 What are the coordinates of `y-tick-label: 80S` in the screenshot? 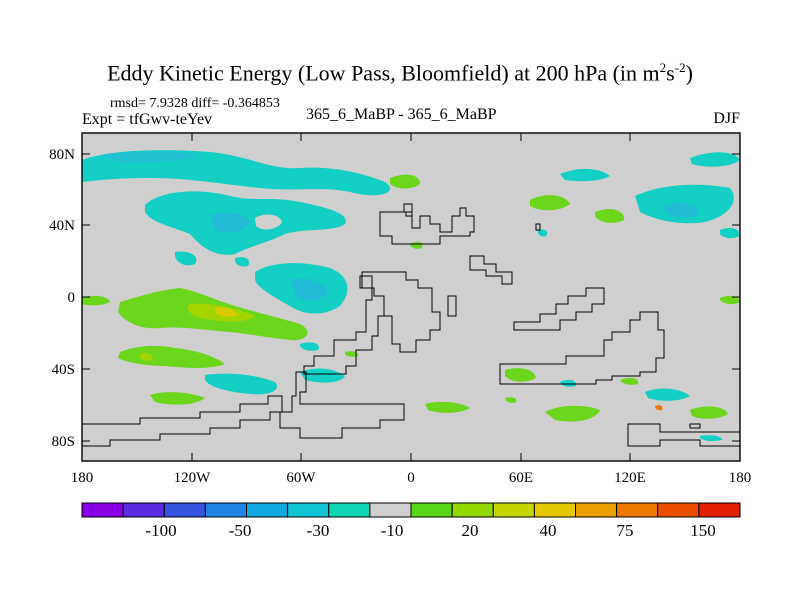 It's located at (63, 442).